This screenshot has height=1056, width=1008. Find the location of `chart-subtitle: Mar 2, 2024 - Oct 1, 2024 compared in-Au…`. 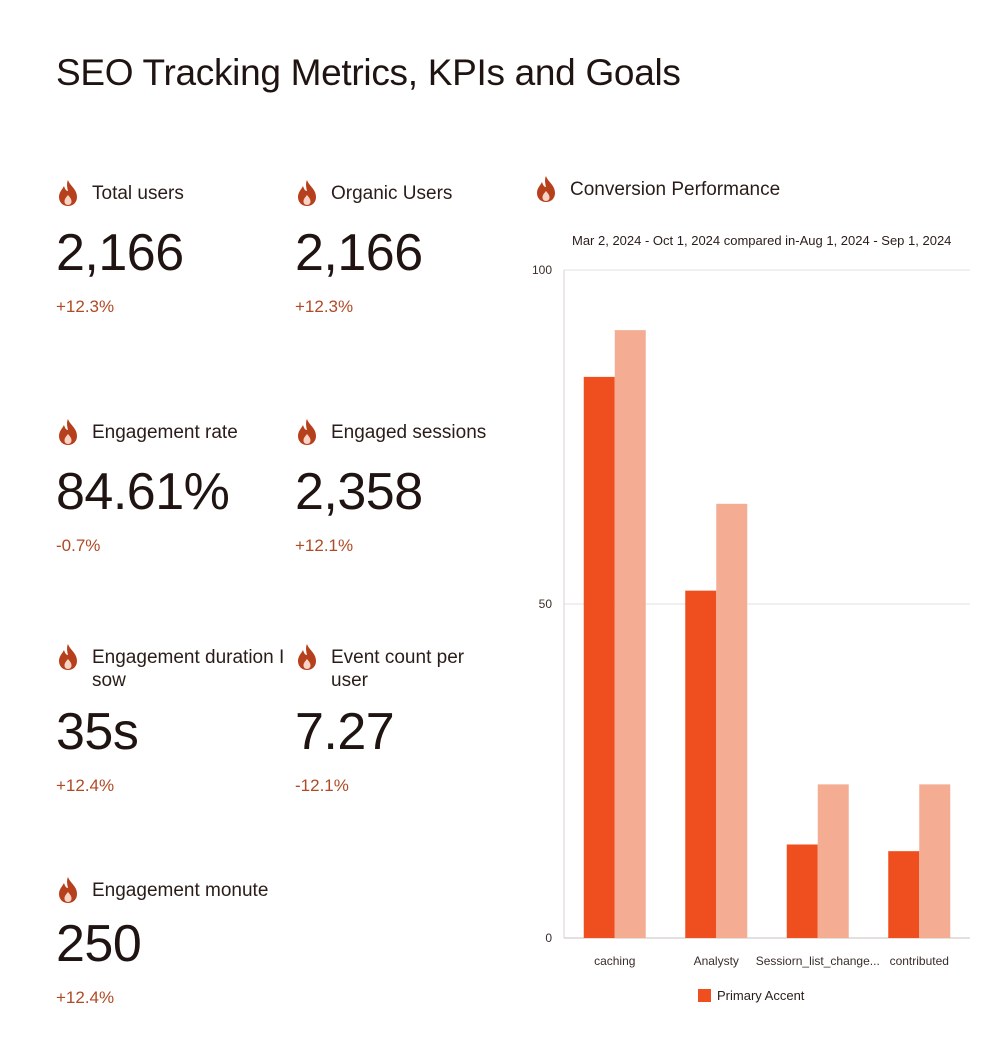

chart-subtitle: Mar 2, 2024 - Oct 1, 2024 compared in-Au… is located at coordinates (762, 240).